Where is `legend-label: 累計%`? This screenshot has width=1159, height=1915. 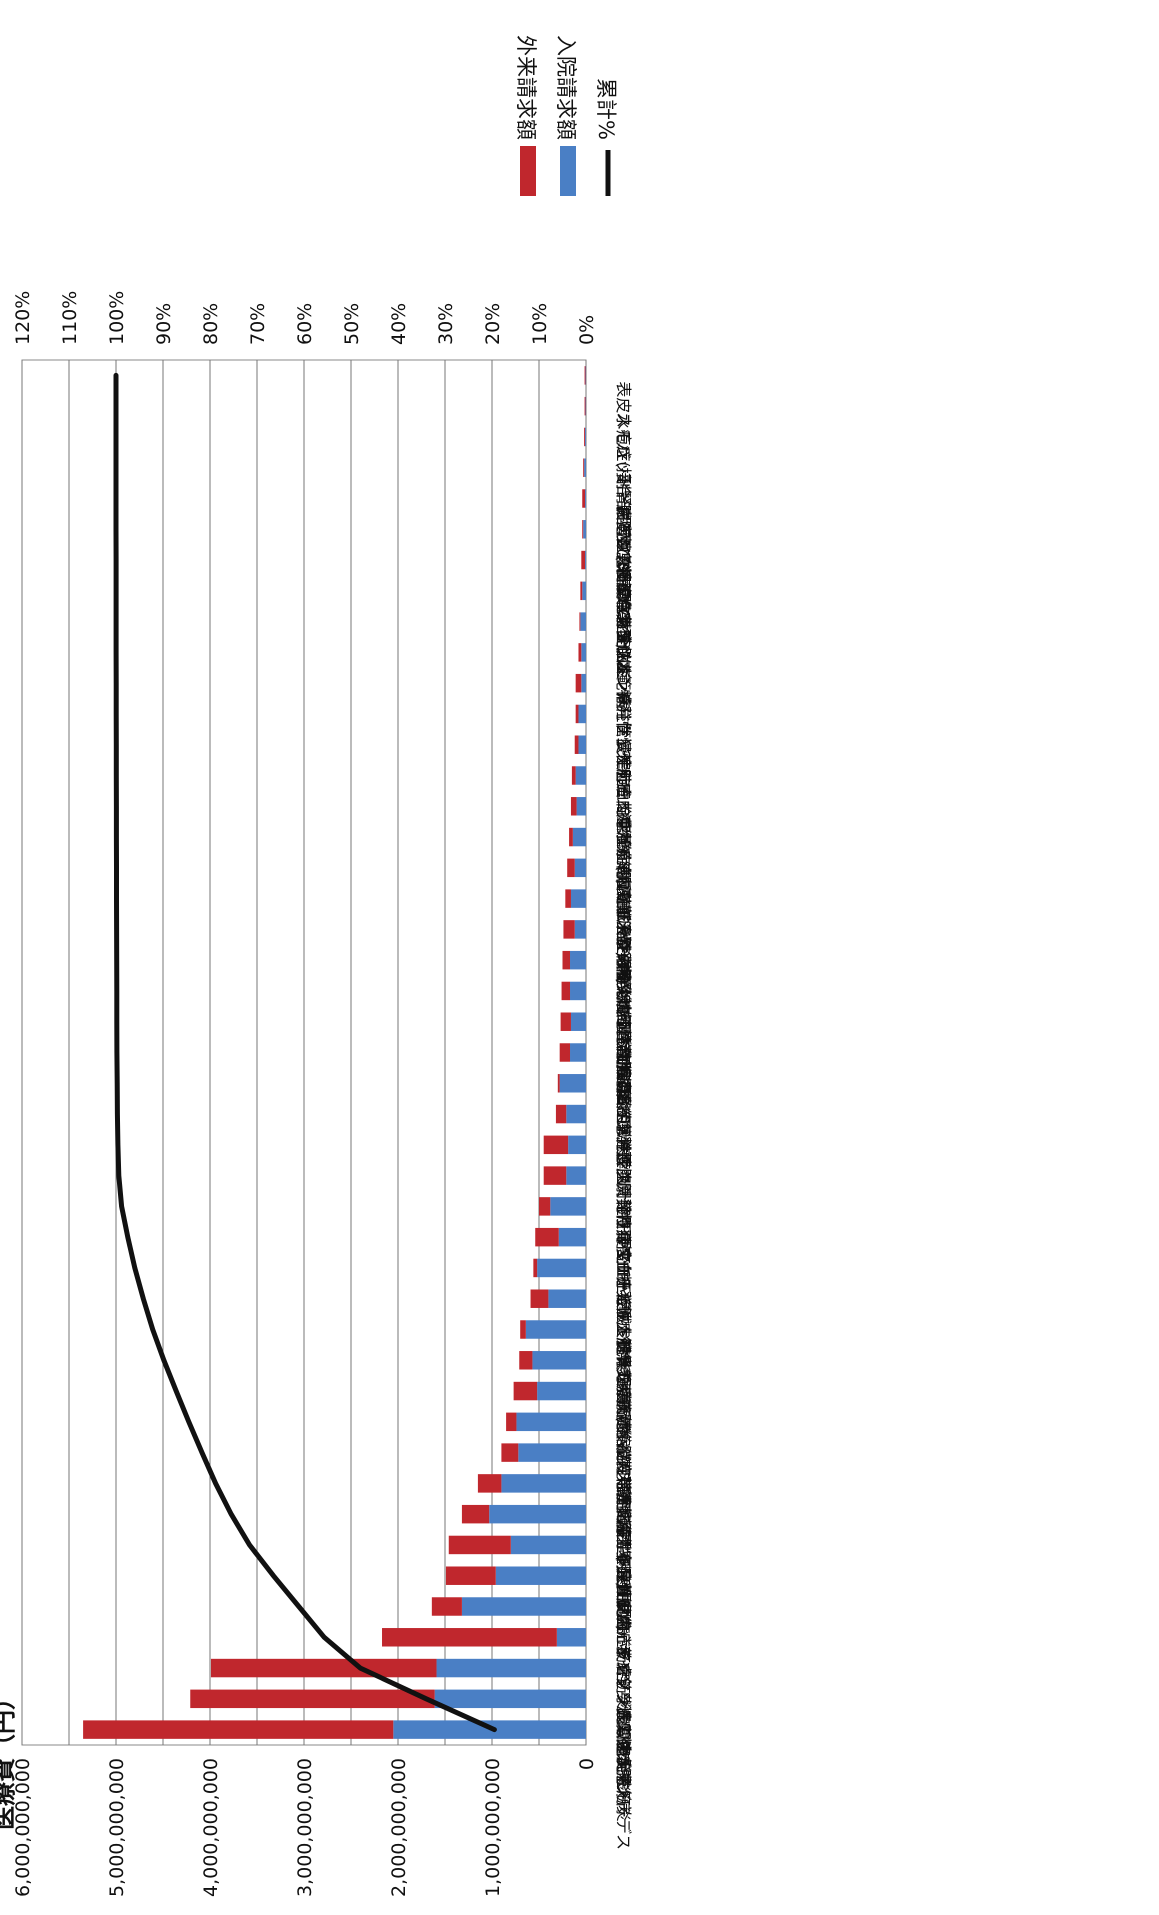 legend-label: 累計% is located at coordinates (606, 109).